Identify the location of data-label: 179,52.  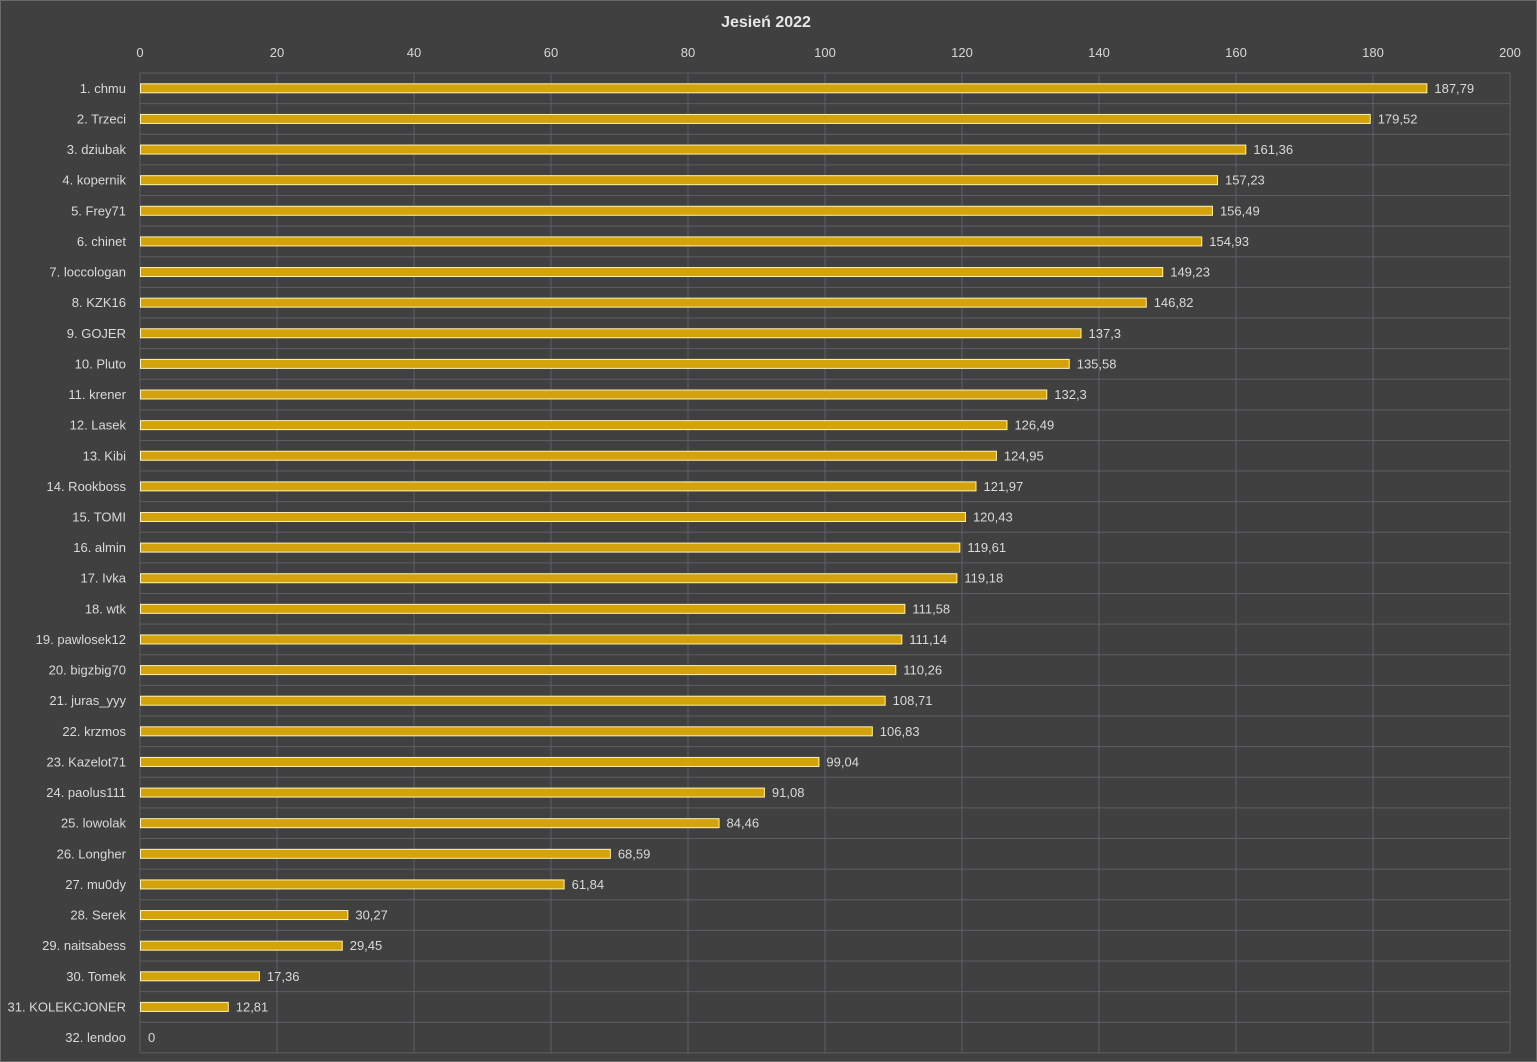
(1398, 118).